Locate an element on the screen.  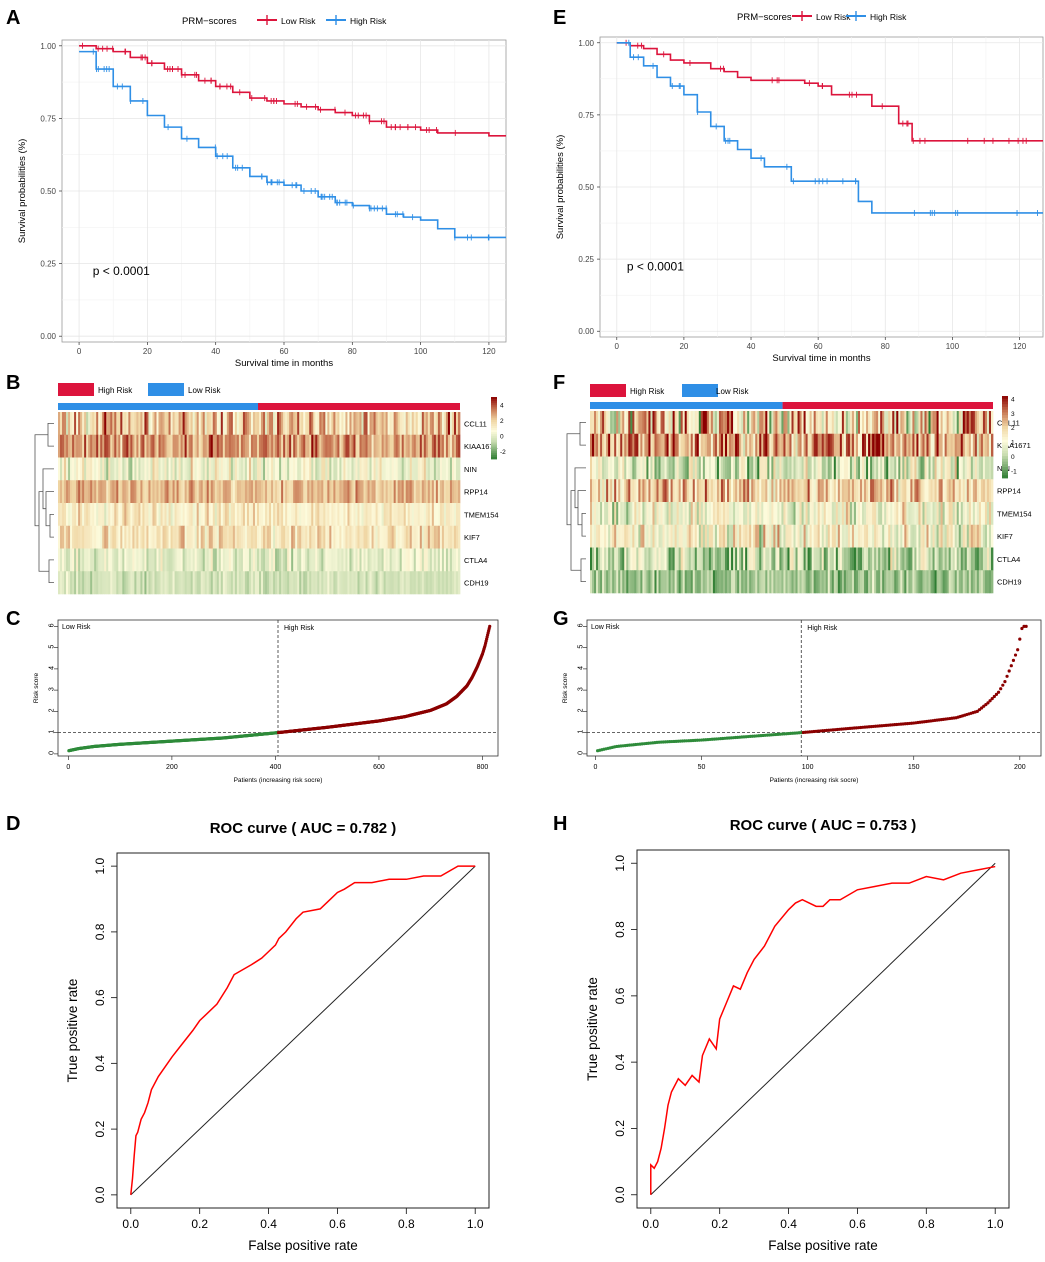
x-tick-label: 0.4 is located at coordinates (268, 1224).